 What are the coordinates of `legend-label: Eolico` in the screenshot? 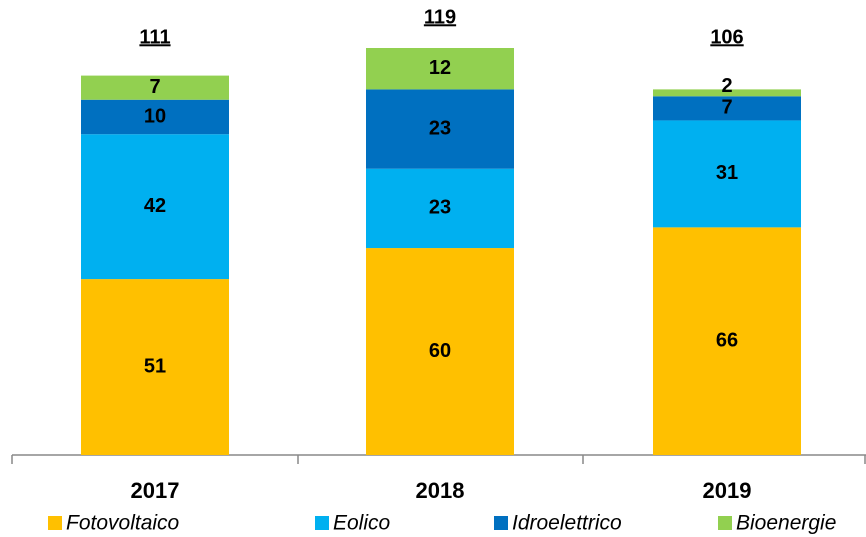 It's located at (362, 523).